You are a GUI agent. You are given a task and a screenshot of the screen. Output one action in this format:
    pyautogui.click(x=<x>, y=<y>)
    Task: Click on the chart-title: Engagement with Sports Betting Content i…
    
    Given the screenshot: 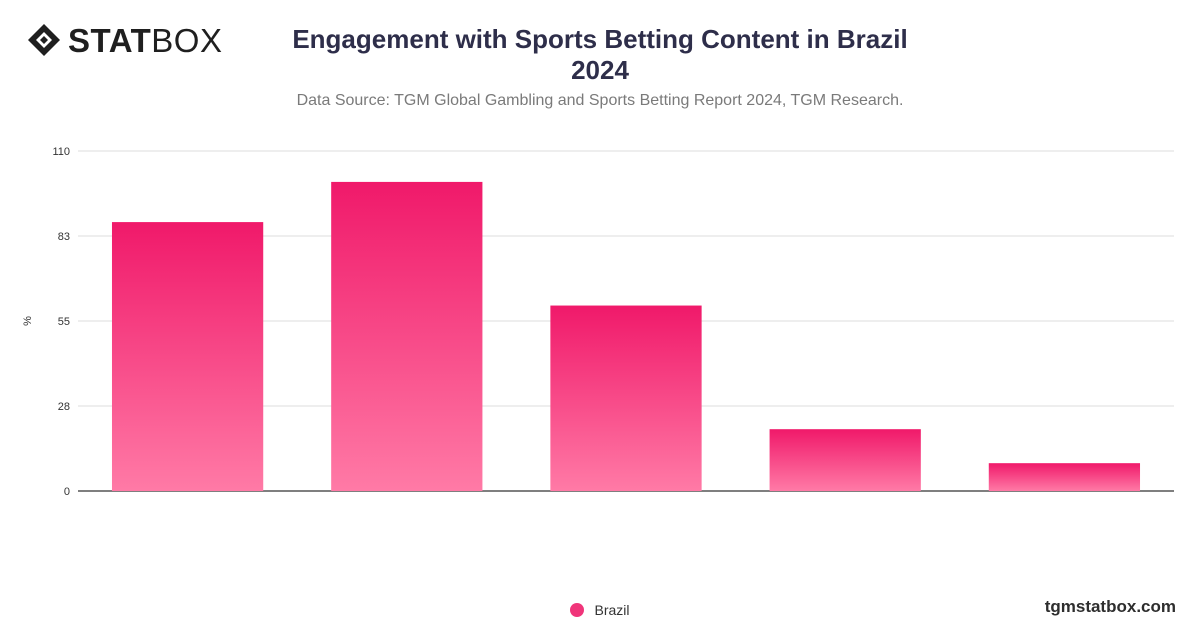 What is the action you would take?
    pyautogui.click(x=600, y=55)
    